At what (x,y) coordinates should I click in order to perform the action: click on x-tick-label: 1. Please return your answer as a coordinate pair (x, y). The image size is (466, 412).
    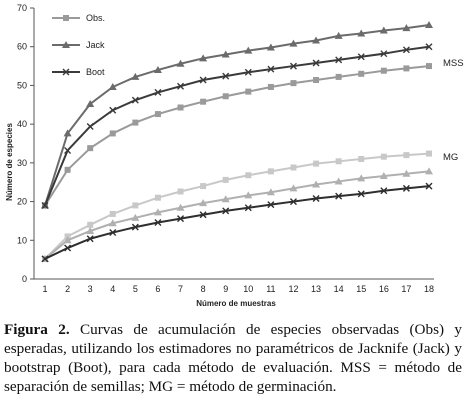
    Looking at the image, I should click on (44, 289).